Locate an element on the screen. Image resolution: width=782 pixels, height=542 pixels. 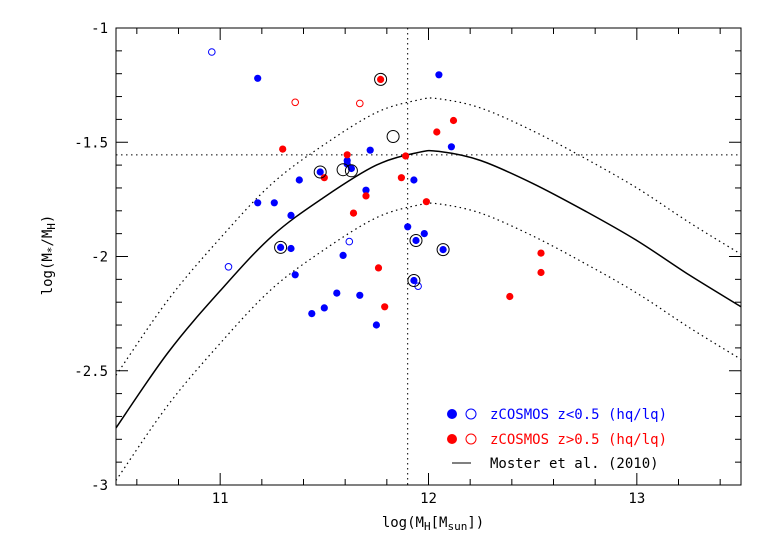
y-tick-label: -1.5 is located at coordinates (91, 143).